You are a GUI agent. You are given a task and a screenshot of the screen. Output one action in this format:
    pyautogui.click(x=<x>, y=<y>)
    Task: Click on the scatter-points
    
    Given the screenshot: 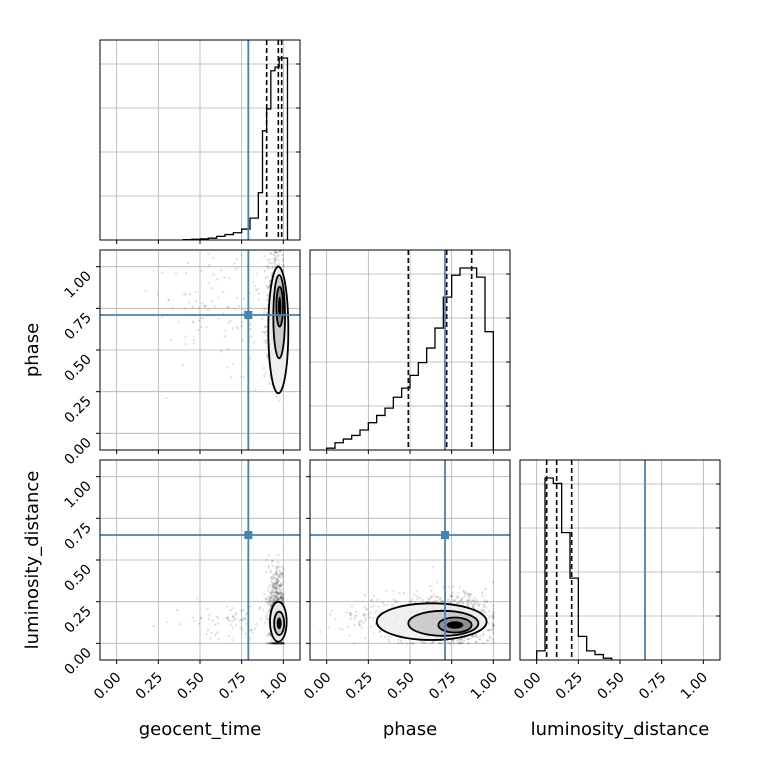 What is the action you would take?
    pyautogui.click(x=218, y=599)
    